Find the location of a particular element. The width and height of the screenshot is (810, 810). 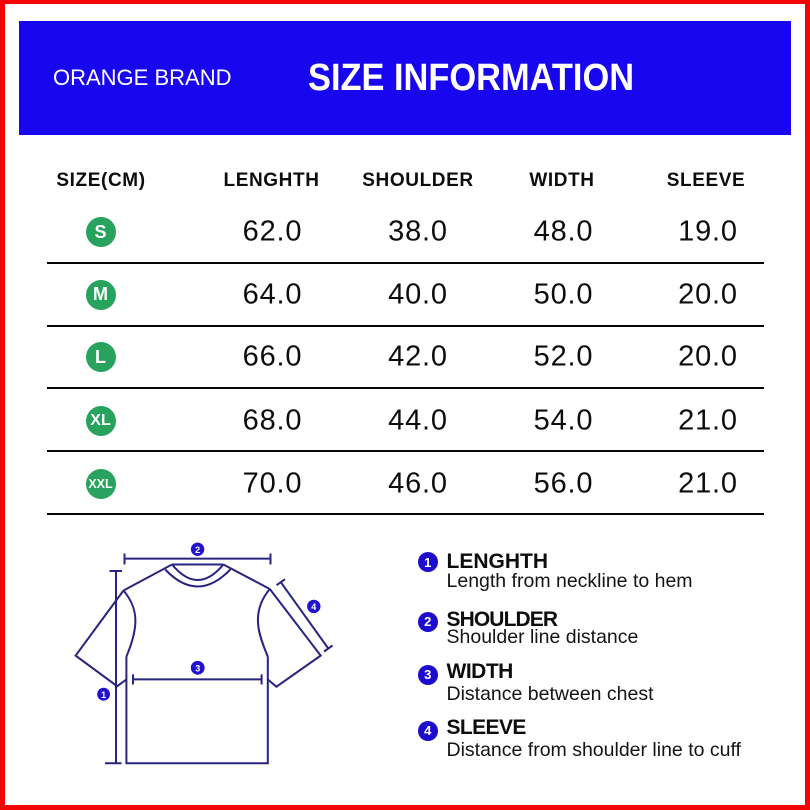

svg-text: 4 is located at coordinates (313, 607).